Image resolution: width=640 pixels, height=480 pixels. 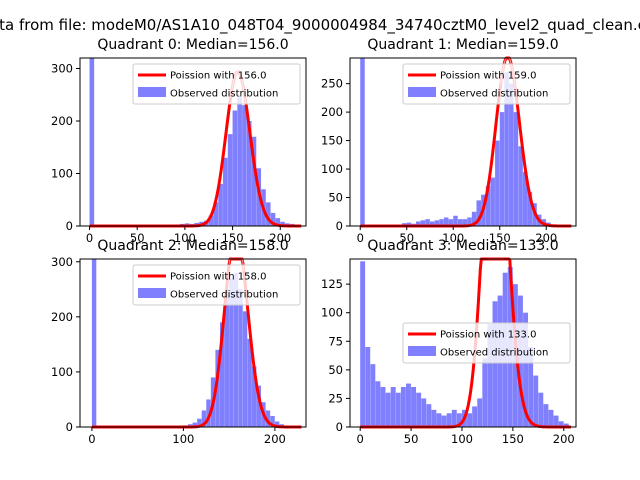 What do you see at coordinates (332, 141) in the screenshot?
I see `y-tick-label: 150` at bounding box center [332, 141].